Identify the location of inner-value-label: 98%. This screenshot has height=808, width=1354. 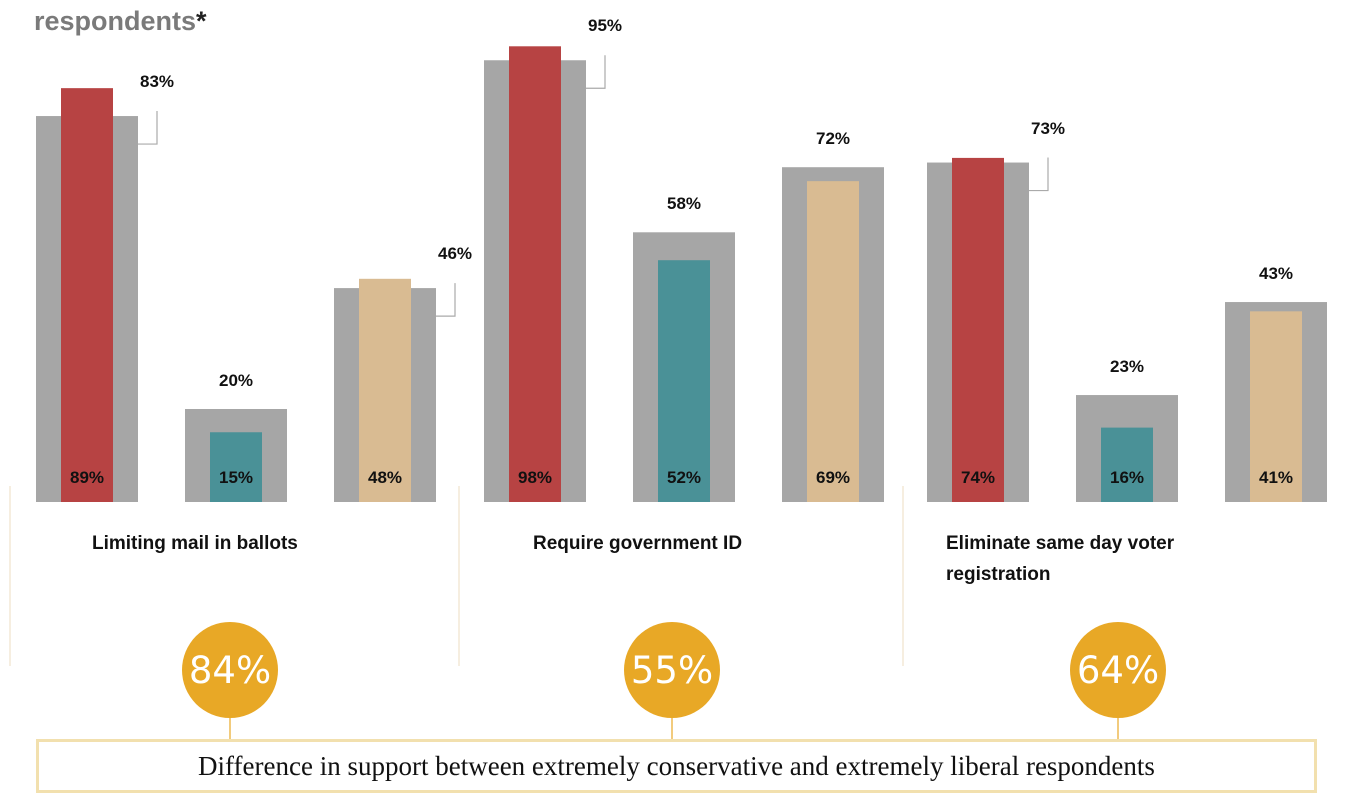
(535, 477).